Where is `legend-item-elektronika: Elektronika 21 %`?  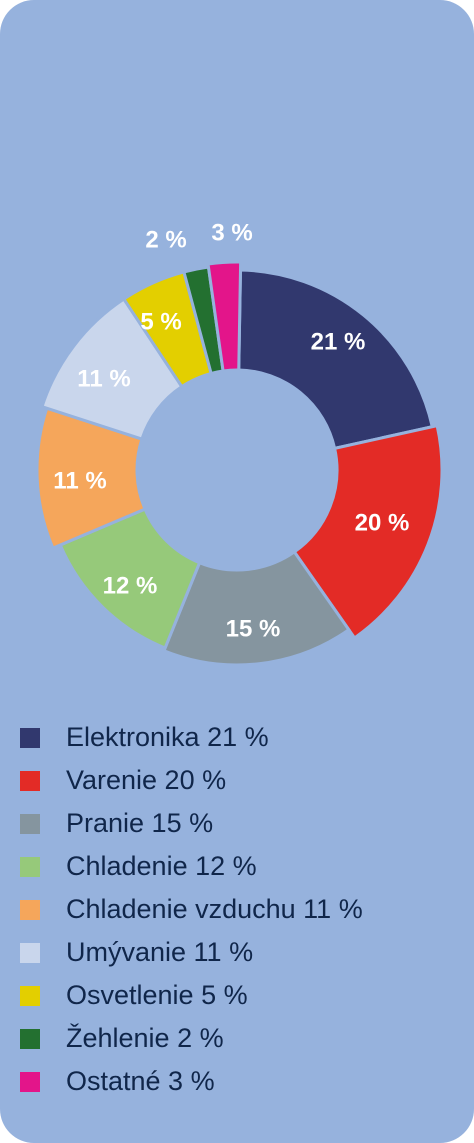 legend-item-elektronika: Elektronika 21 % is located at coordinates (240, 737).